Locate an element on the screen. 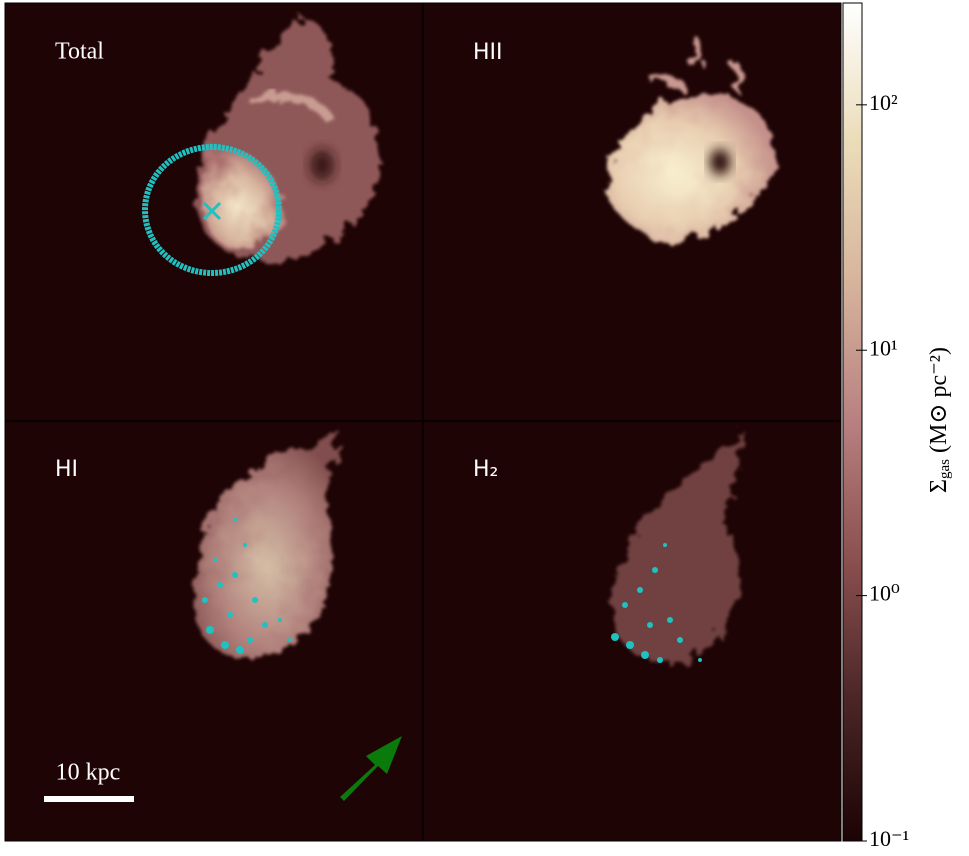  panel-hi is located at coordinates (267, 544).